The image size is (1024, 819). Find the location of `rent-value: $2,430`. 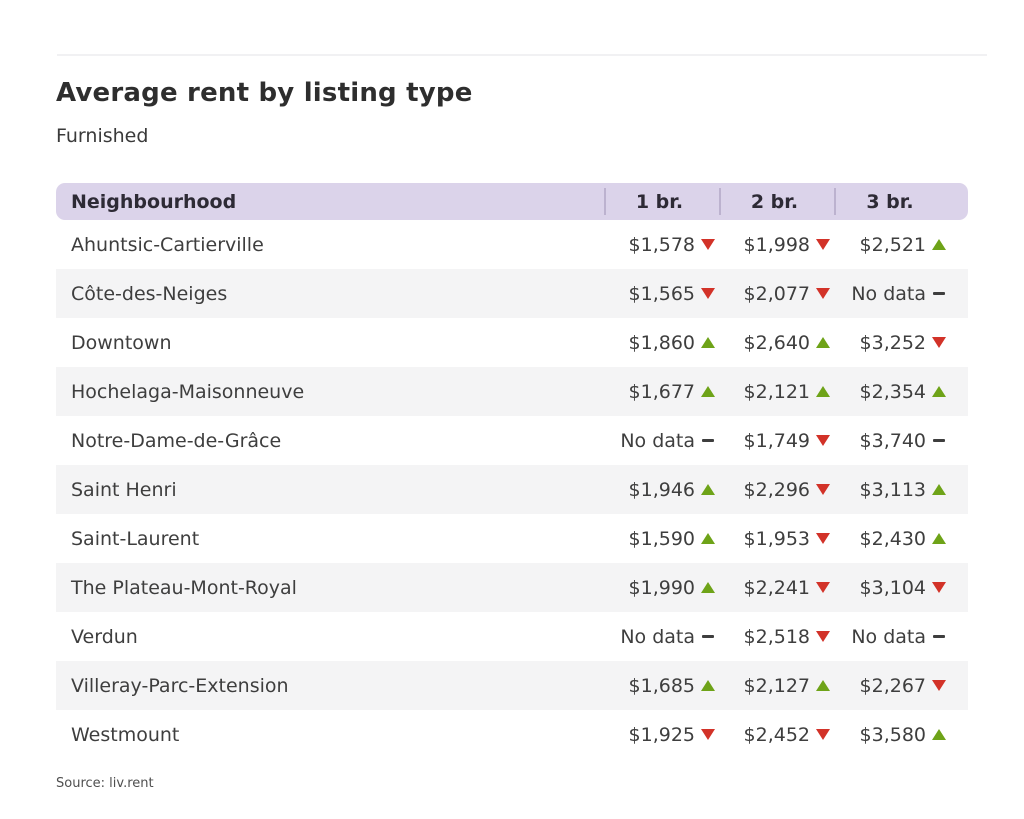

rent-value: $2,430 is located at coordinates (892, 538).